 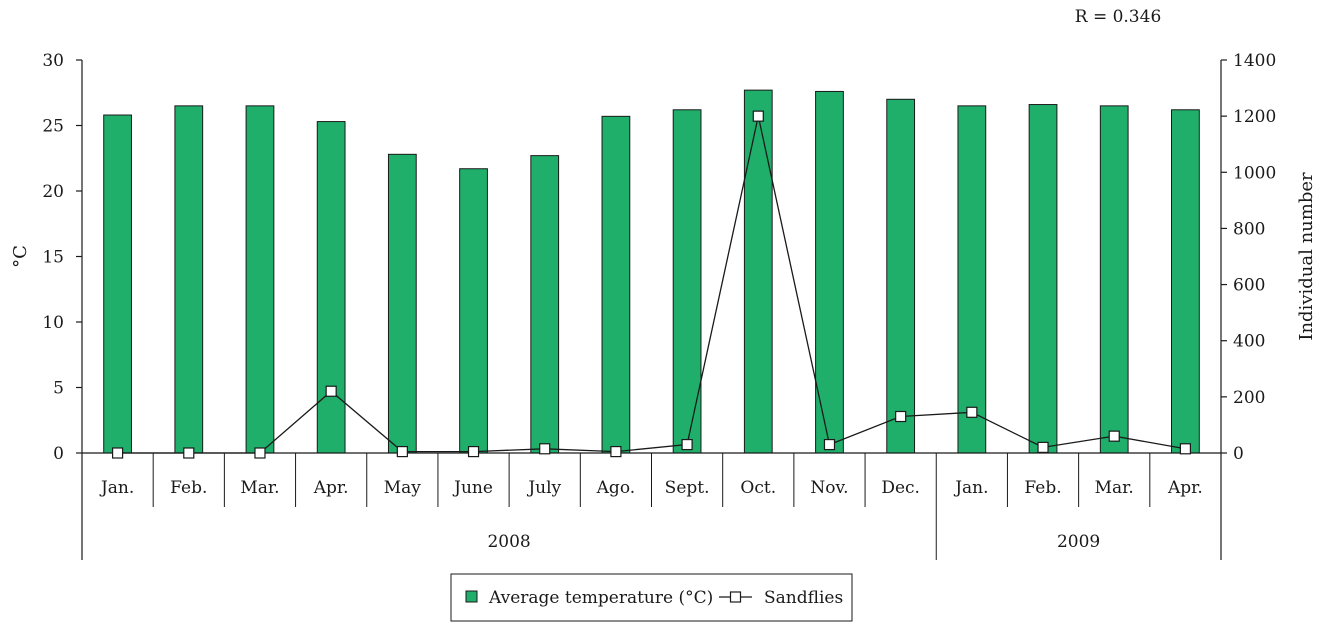 I want to click on legend-temperature-label: Average temperature (°C), so click(x=600, y=598).